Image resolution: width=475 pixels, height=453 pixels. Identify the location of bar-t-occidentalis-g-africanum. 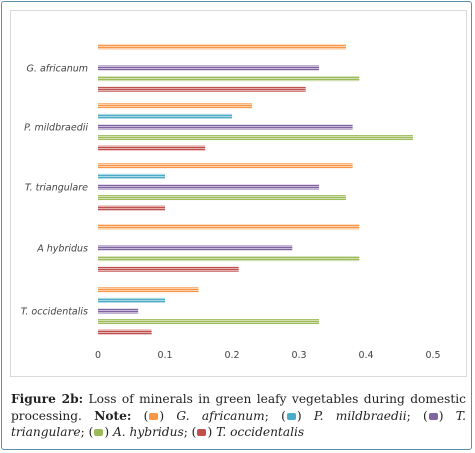
(148, 290).